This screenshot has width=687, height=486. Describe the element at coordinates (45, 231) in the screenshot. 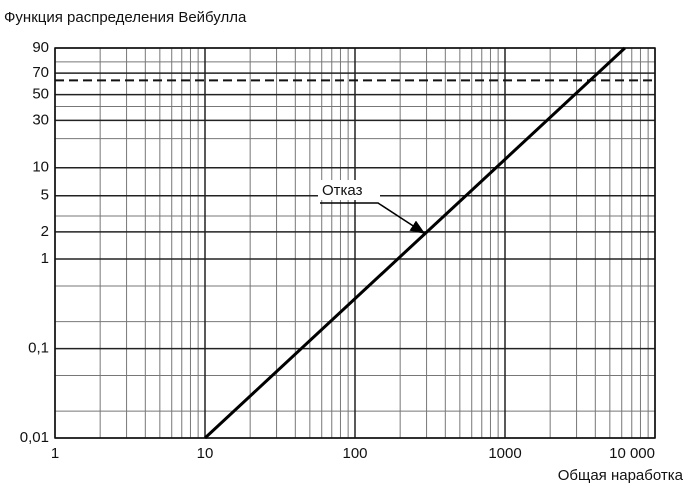

I see `y-tick-label: 2` at that location.